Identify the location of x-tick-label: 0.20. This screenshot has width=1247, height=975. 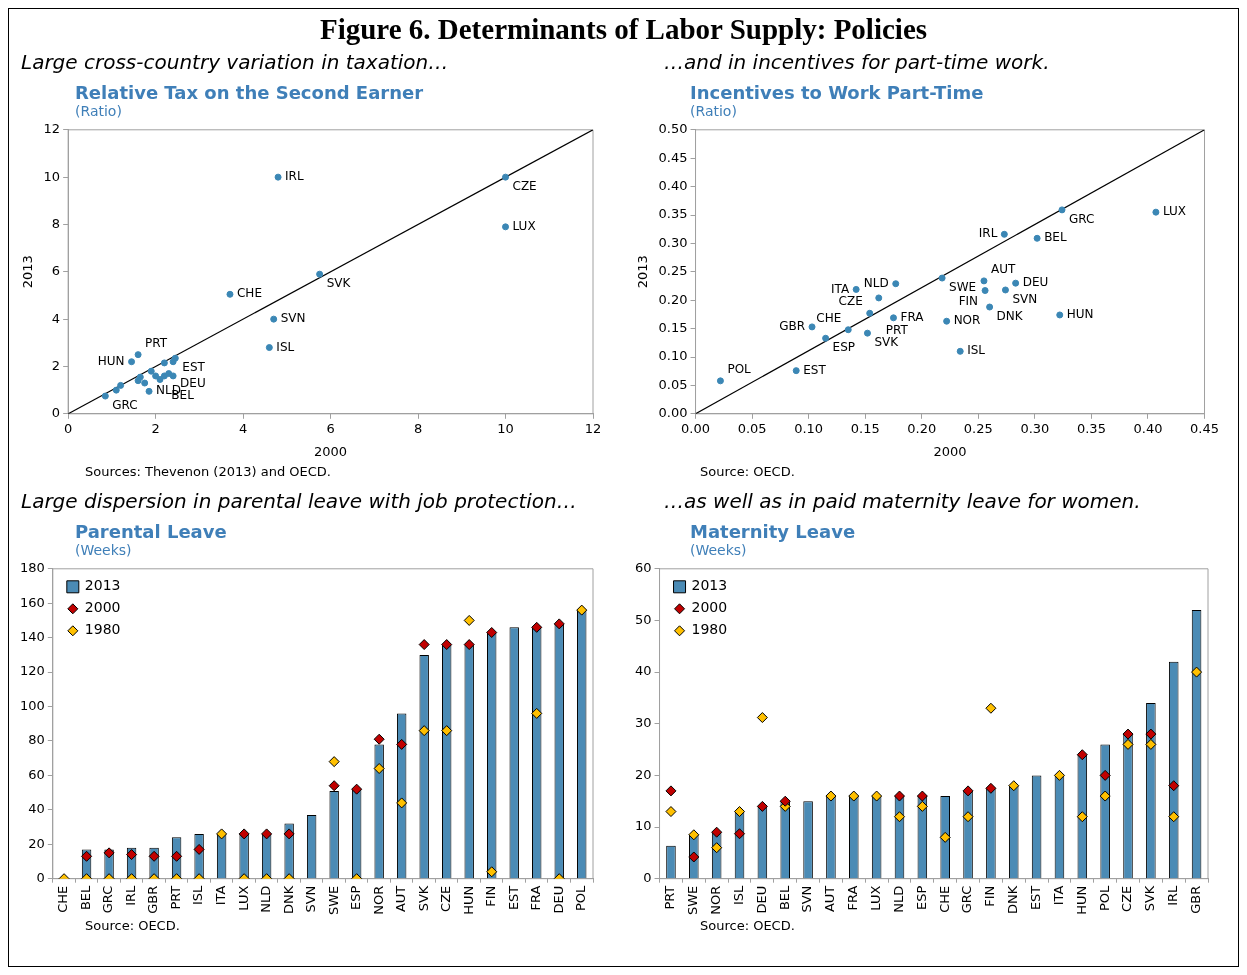
(922, 428).